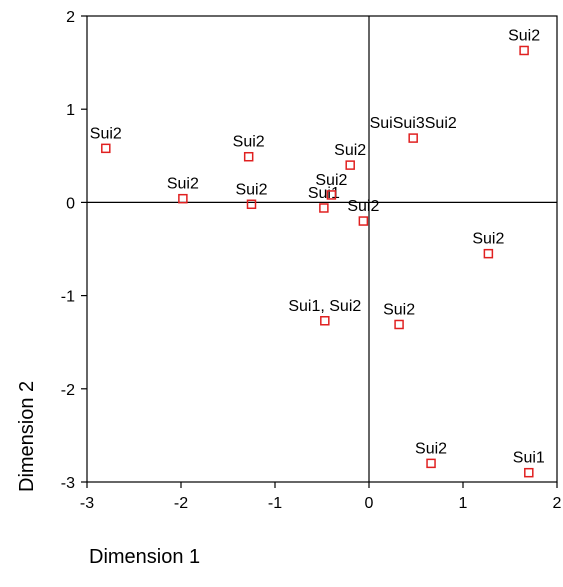 Image resolution: width=563 pixels, height=587 pixels. I want to click on x-tick-label: -2, so click(181, 503).